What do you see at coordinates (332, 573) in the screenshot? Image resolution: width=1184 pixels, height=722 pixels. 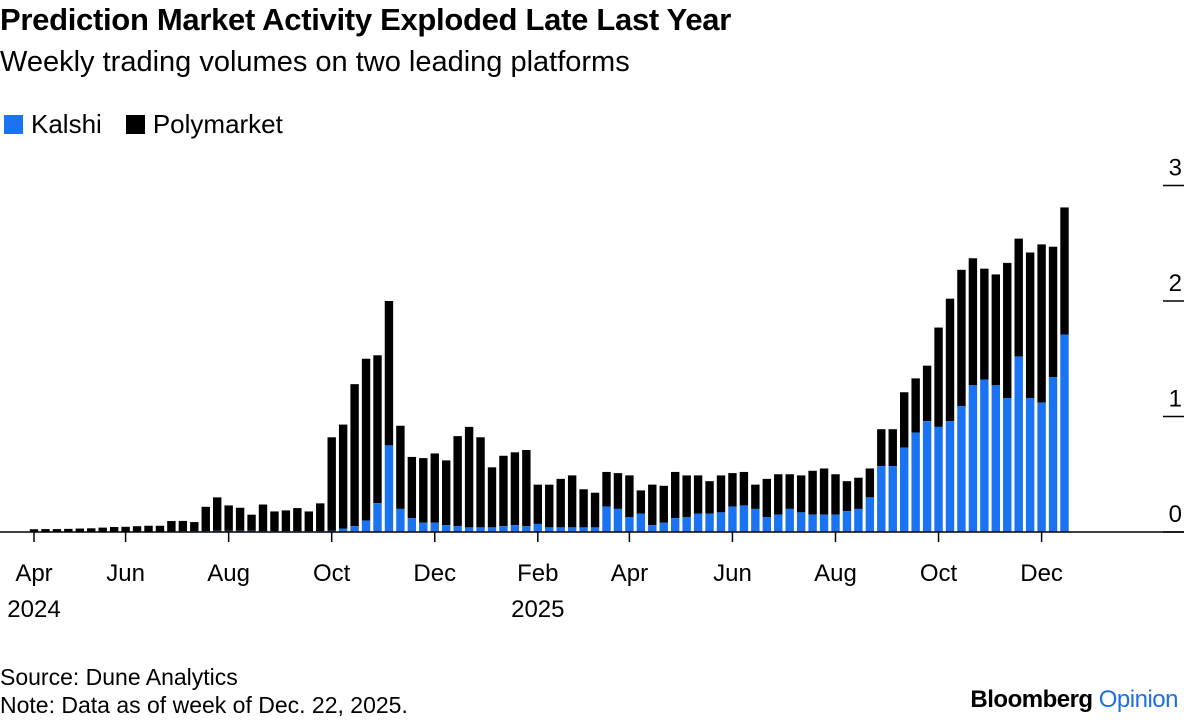 I see `x-tick-label: Oct` at bounding box center [332, 573].